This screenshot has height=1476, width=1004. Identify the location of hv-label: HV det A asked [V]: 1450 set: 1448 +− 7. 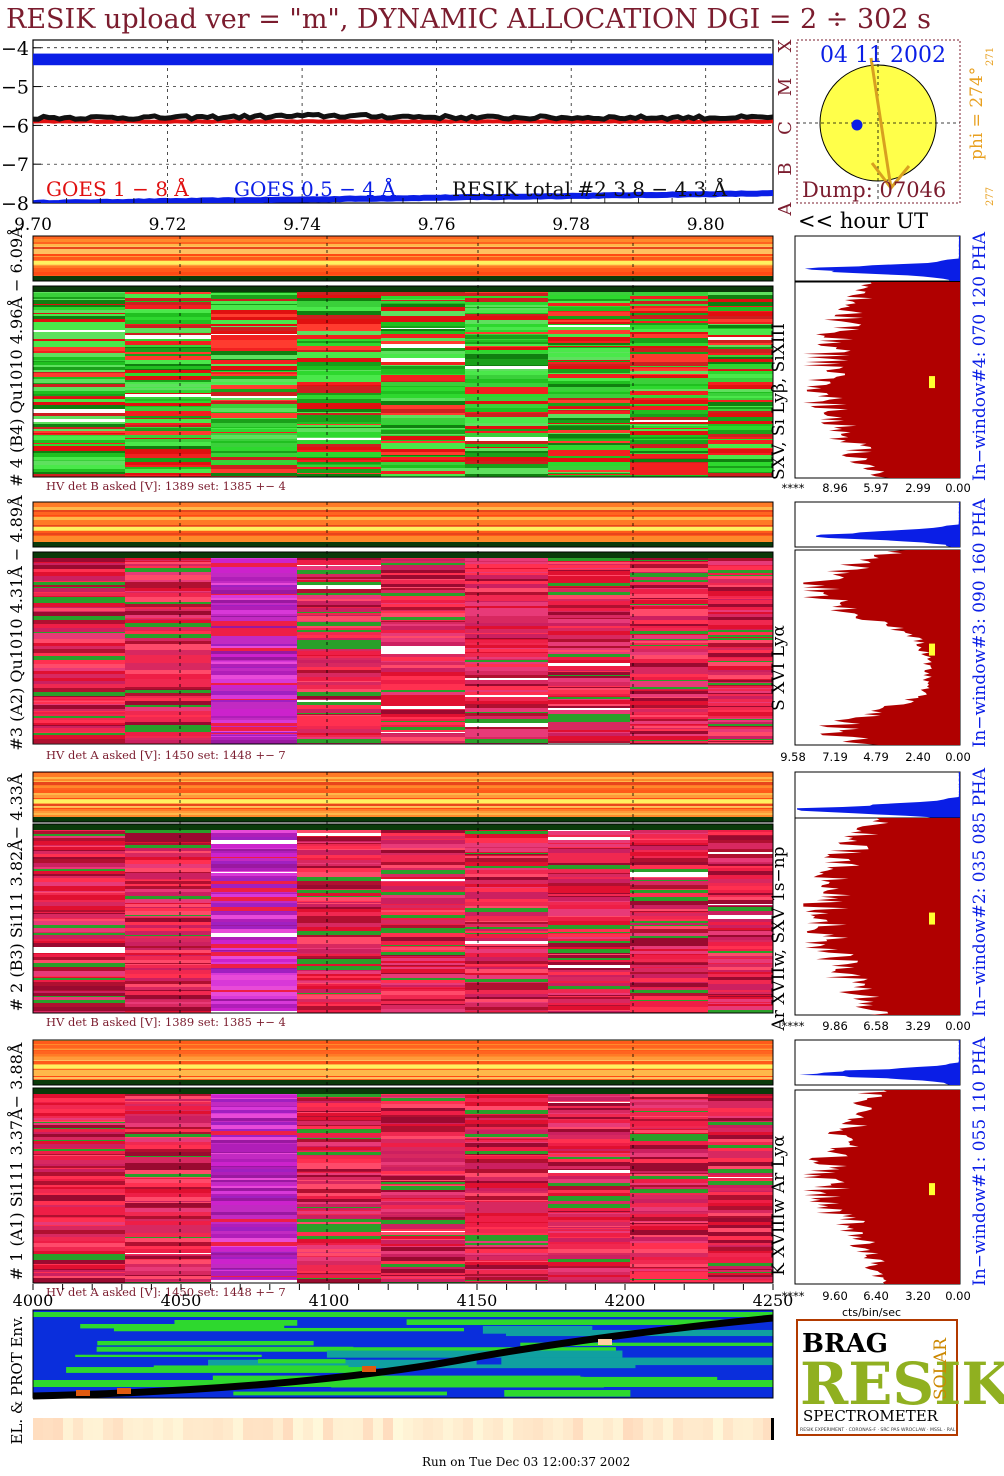
(166, 1292).